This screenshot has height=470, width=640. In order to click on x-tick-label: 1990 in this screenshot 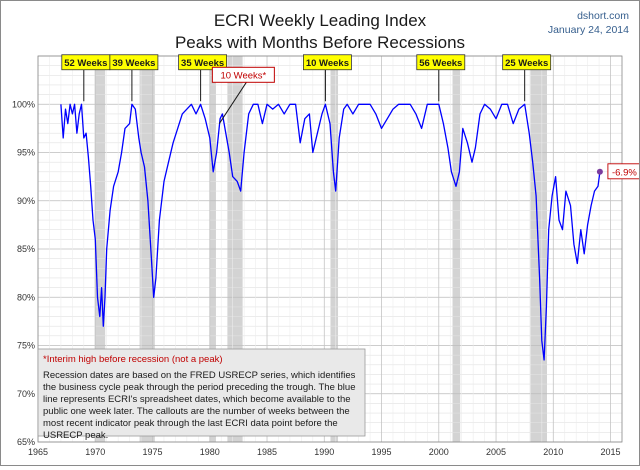, I will do `click(324, 452)`.